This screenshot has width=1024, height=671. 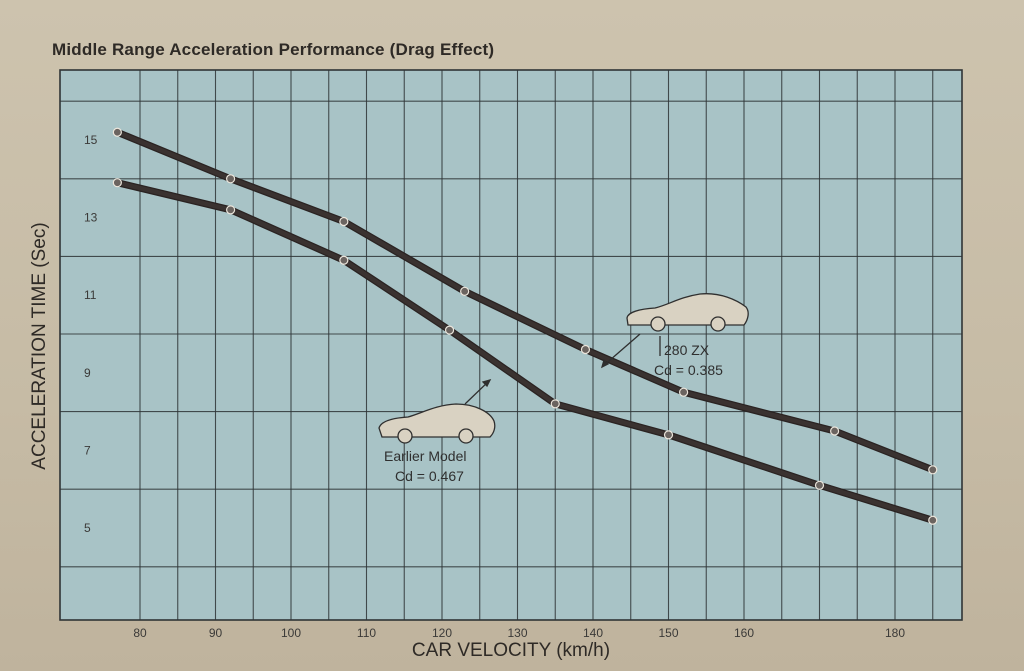 What do you see at coordinates (216, 633) in the screenshot?
I see `x-tick-label: 90` at bounding box center [216, 633].